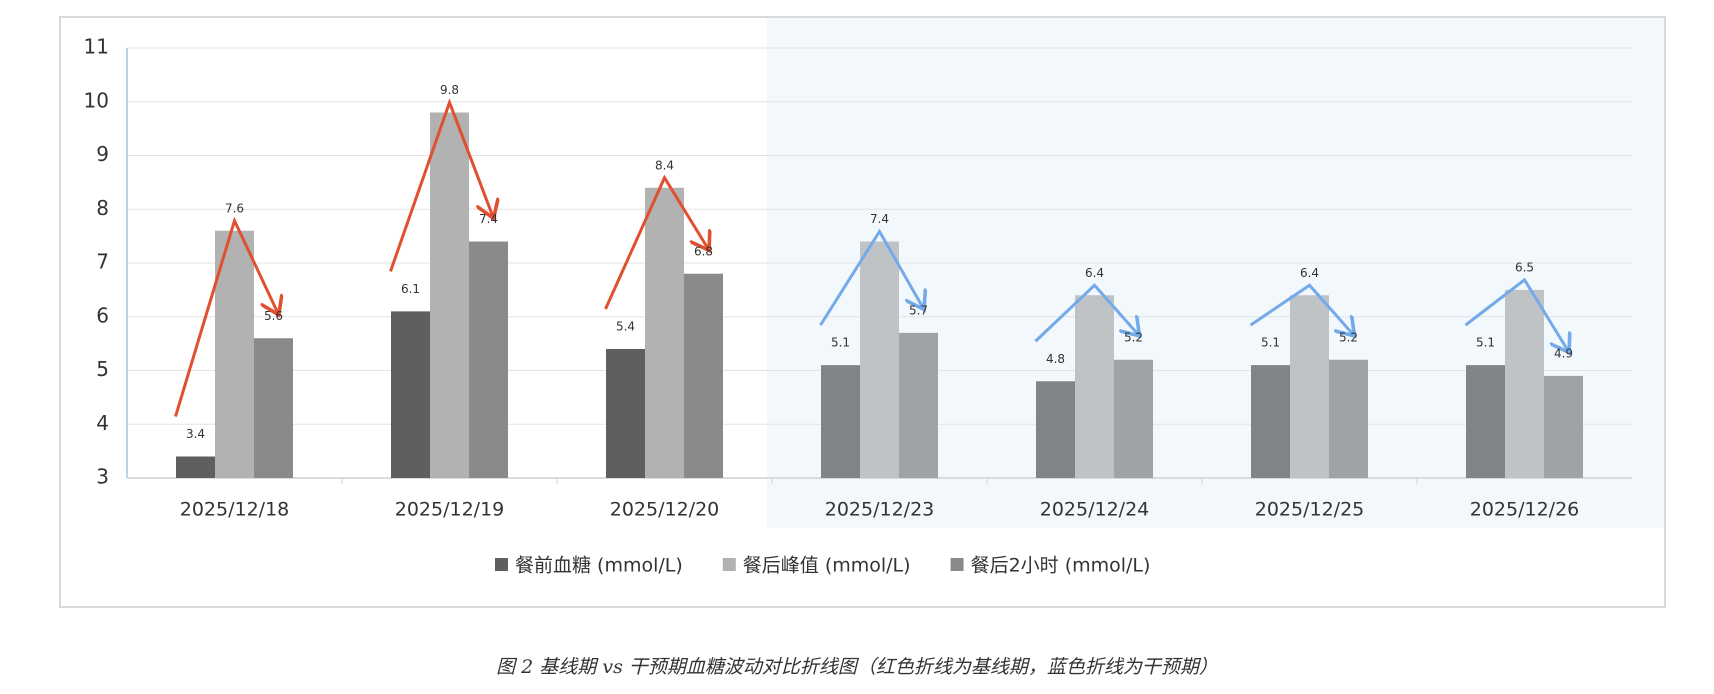 Image resolution: width=1714 pixels, height=694 pixels. I want to click on y-tick-label: 4, so click(102, 423).